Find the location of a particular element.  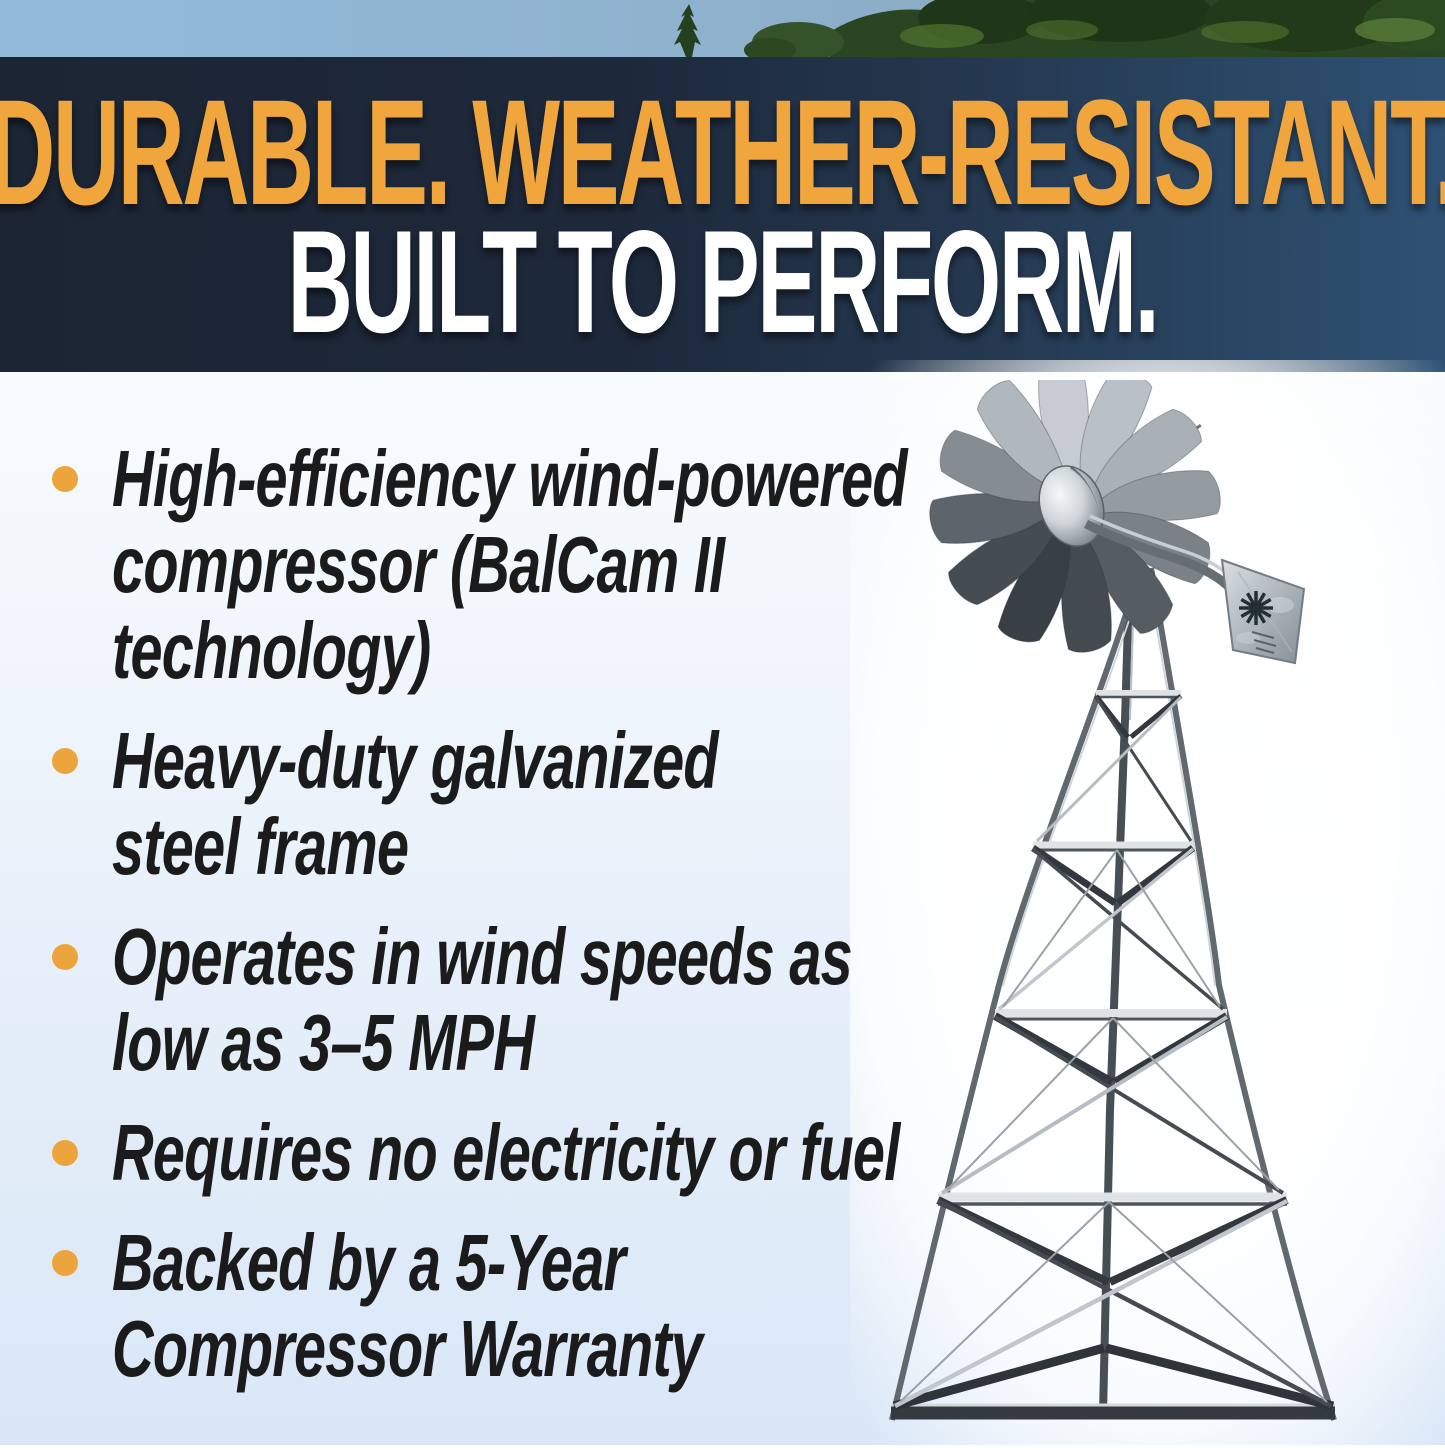

trees is located at coordinates (1059, 31).